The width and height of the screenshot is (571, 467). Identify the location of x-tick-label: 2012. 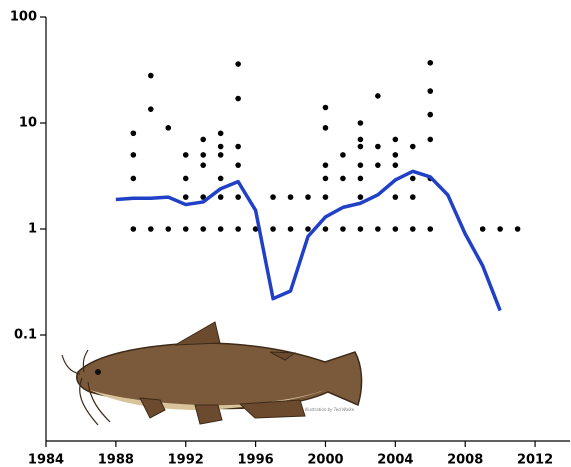
(535, 460).